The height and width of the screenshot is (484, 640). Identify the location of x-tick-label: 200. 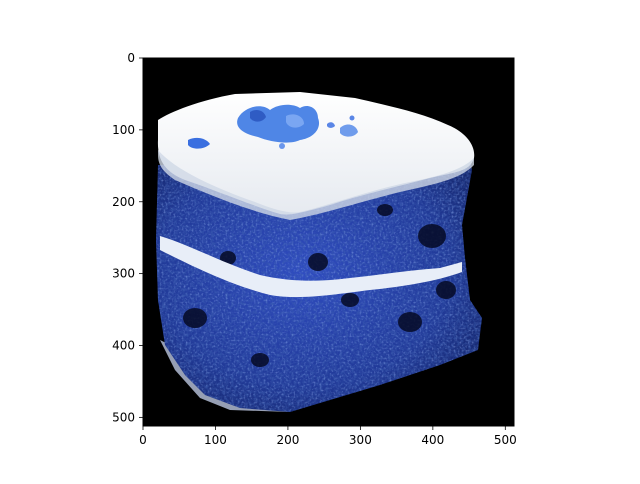
(287, 440).